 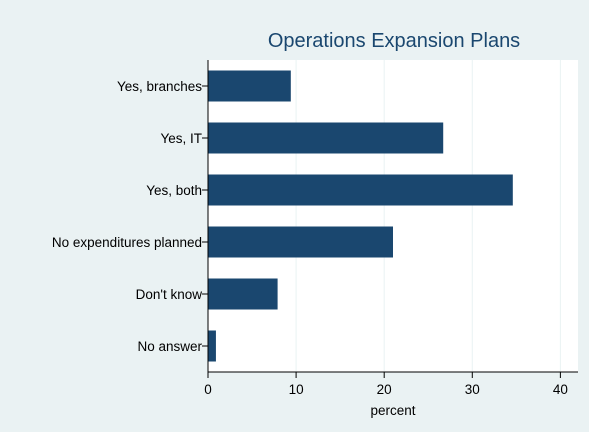 I want to click on category-label: Don't know, so click(x=169, y=294).